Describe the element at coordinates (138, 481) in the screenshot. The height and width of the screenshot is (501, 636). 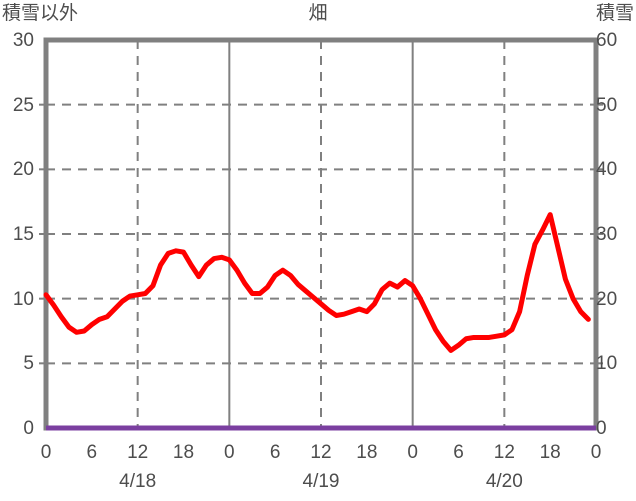
I see `x-axis-day-label: 4/18` at that location.